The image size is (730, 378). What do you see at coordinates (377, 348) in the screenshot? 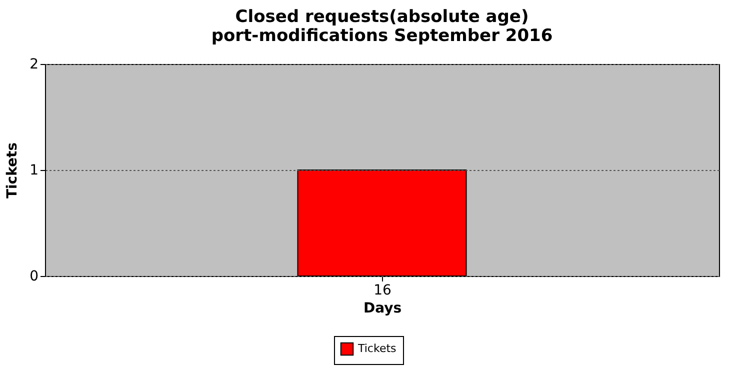
I see `legend-label: Tickets` at bounding box center [377, 348].